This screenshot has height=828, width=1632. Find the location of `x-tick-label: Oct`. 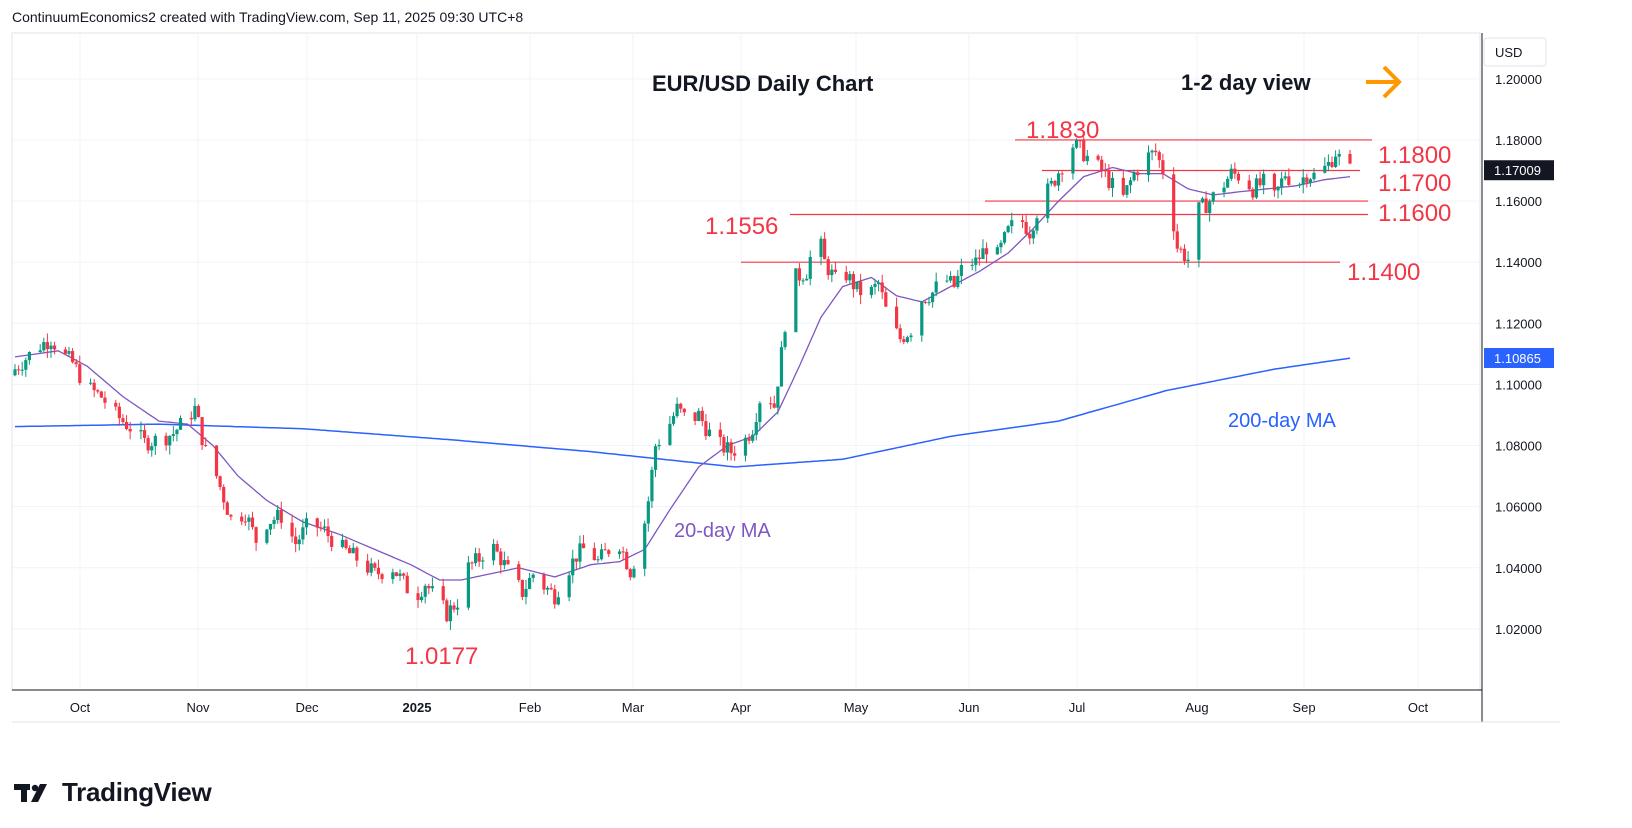

x-tick-label: Oct is located at coordinates (80, 707).